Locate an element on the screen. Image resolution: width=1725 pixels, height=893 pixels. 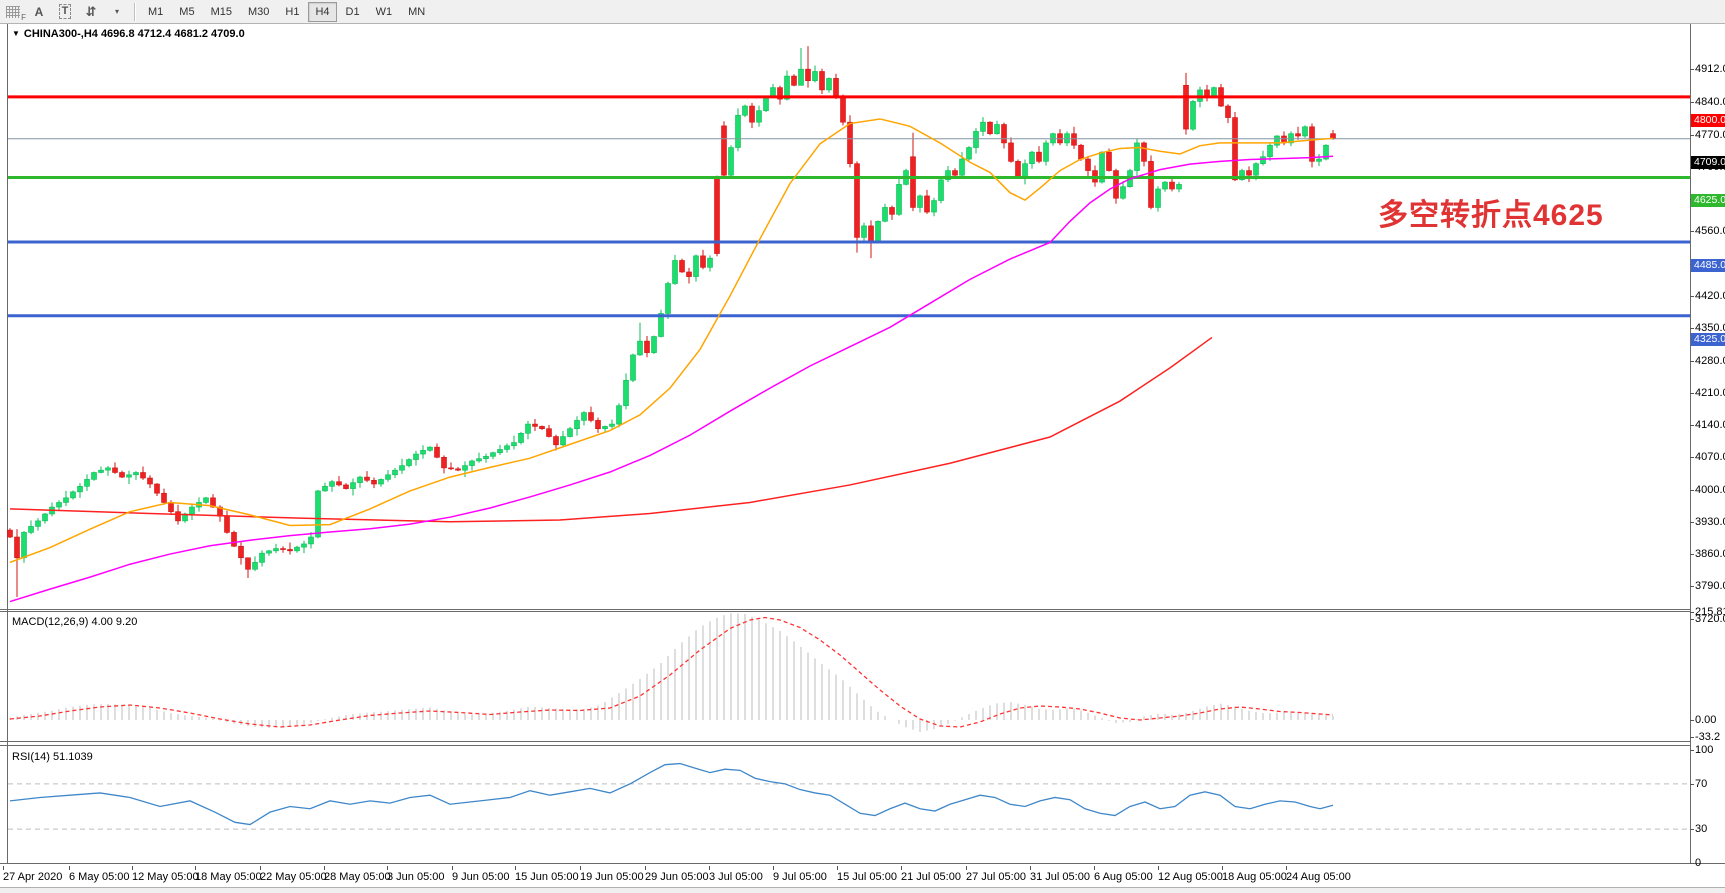
rsi-panel-chart is located at coordinates (849, 796).